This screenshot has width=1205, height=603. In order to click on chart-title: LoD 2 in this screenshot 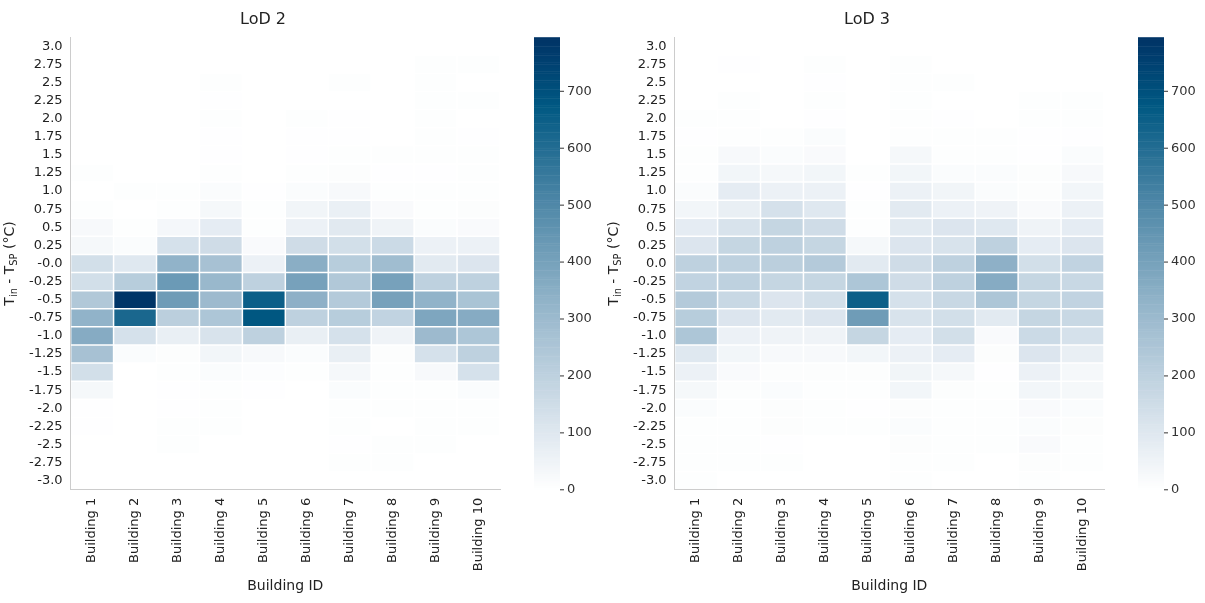, I will do `click(263, 18)`.